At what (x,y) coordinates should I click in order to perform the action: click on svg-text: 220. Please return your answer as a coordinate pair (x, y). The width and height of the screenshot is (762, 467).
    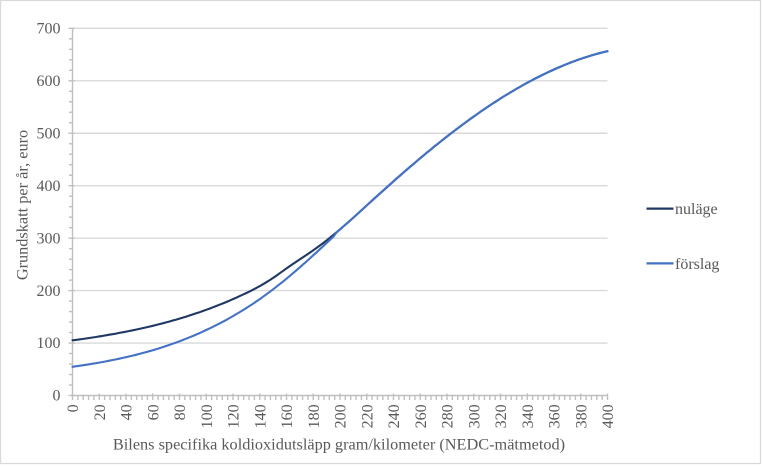
    Looking at the image, I should click on (367, 416).